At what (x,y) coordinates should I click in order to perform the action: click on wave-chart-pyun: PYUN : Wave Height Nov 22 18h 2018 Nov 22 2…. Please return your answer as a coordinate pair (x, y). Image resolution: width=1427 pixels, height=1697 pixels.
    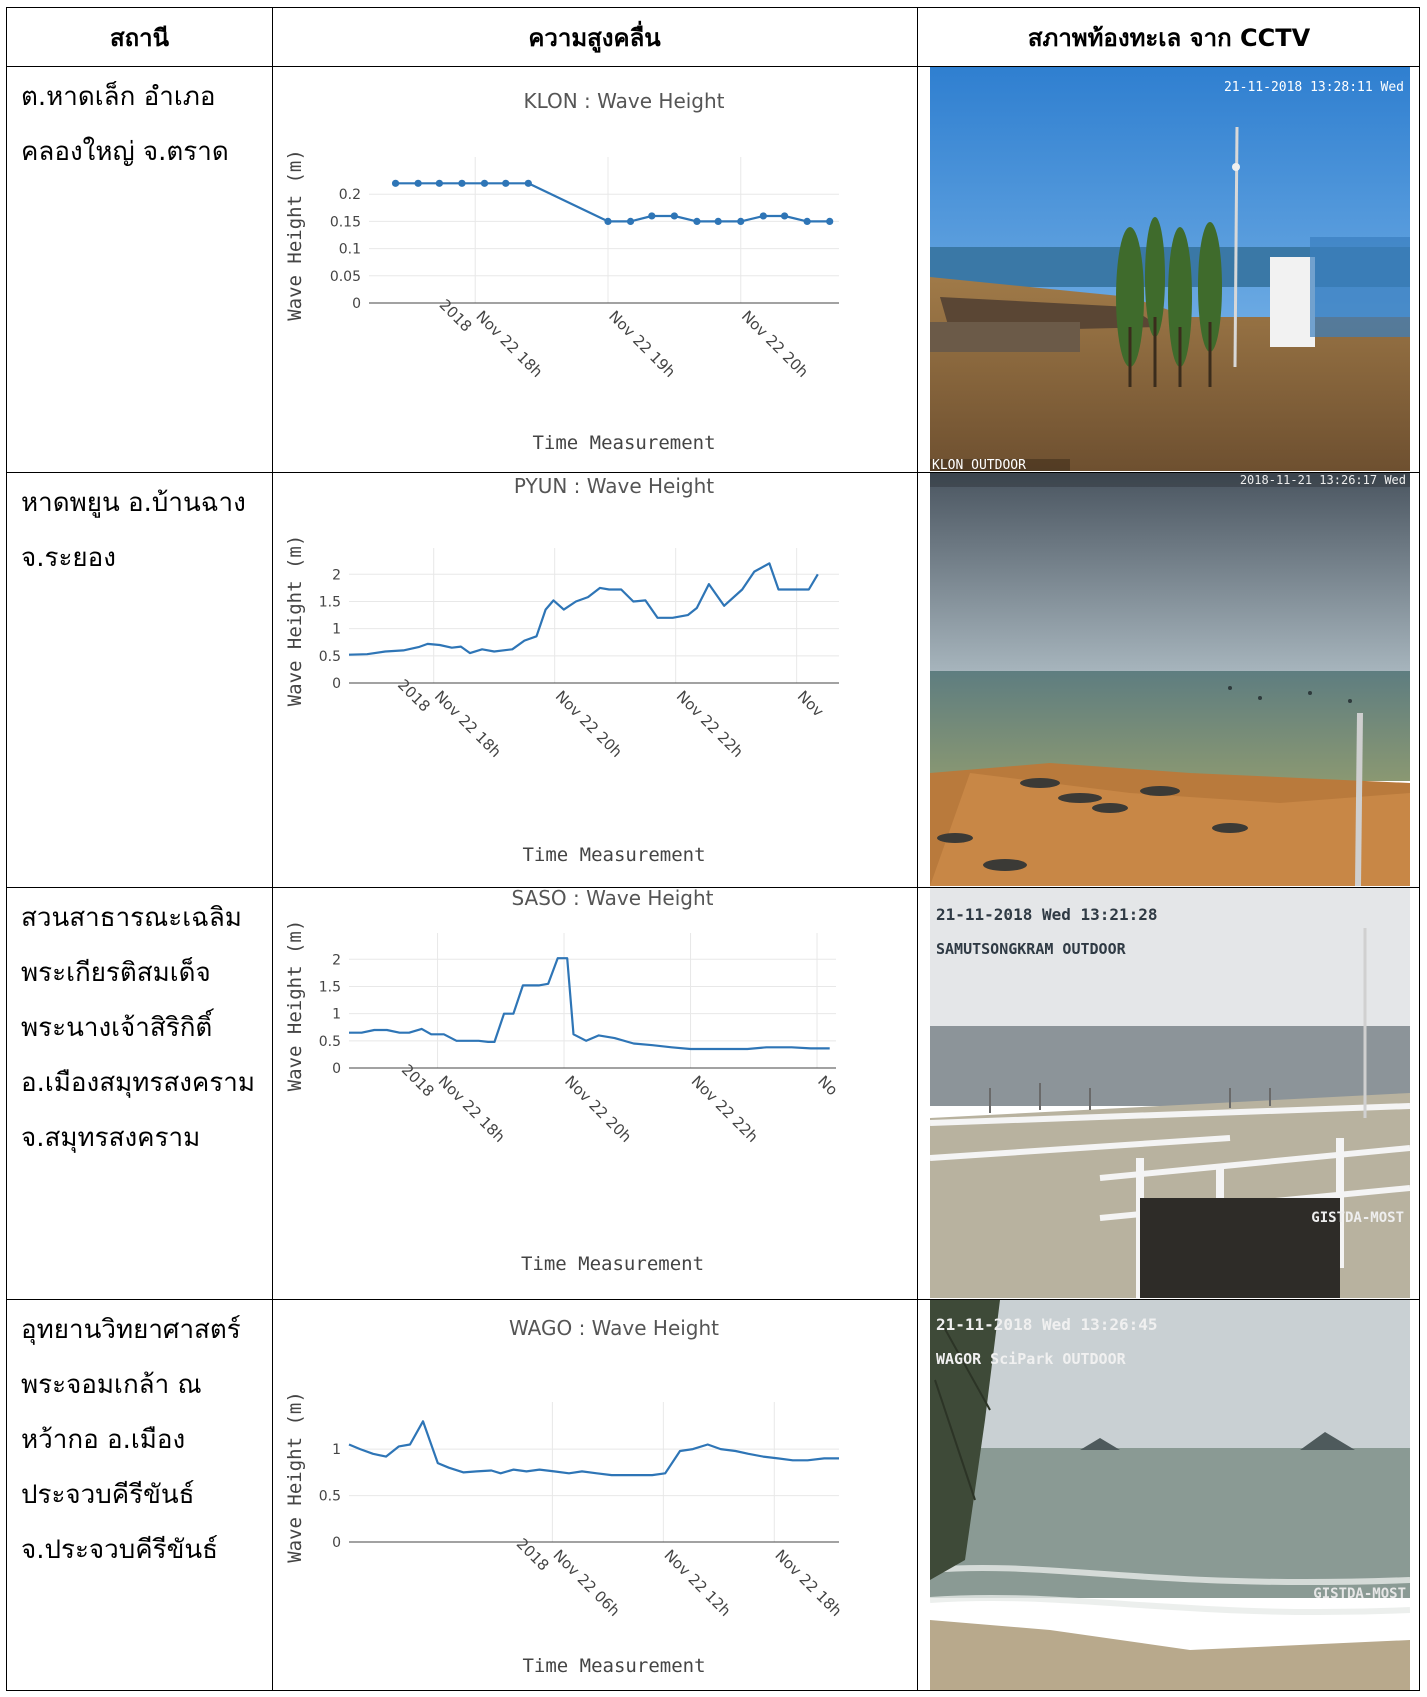
    Looking at the image, I should click on (595, 679).